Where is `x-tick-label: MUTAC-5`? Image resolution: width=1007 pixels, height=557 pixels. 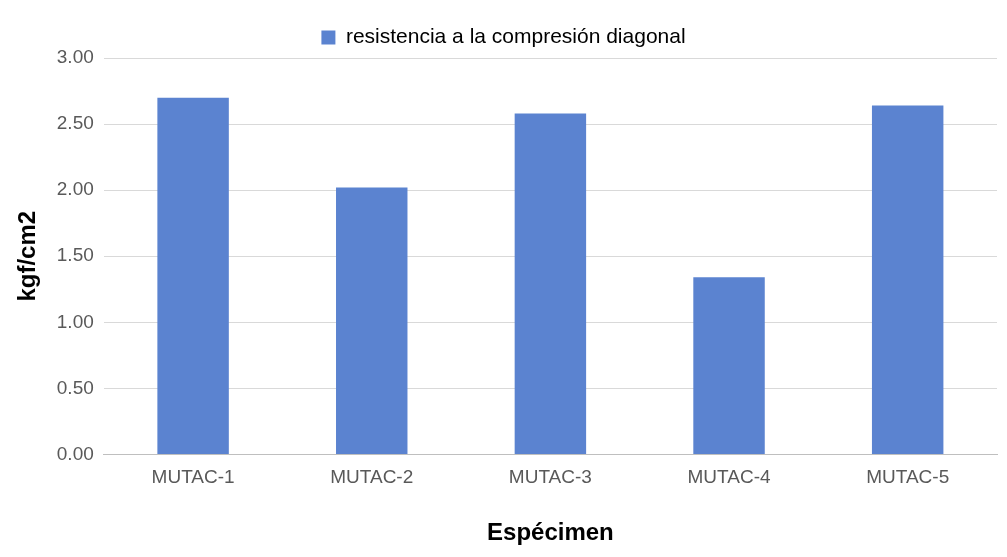 x-tick-label: MUTAC-5 is located at coordinates (908, 477).